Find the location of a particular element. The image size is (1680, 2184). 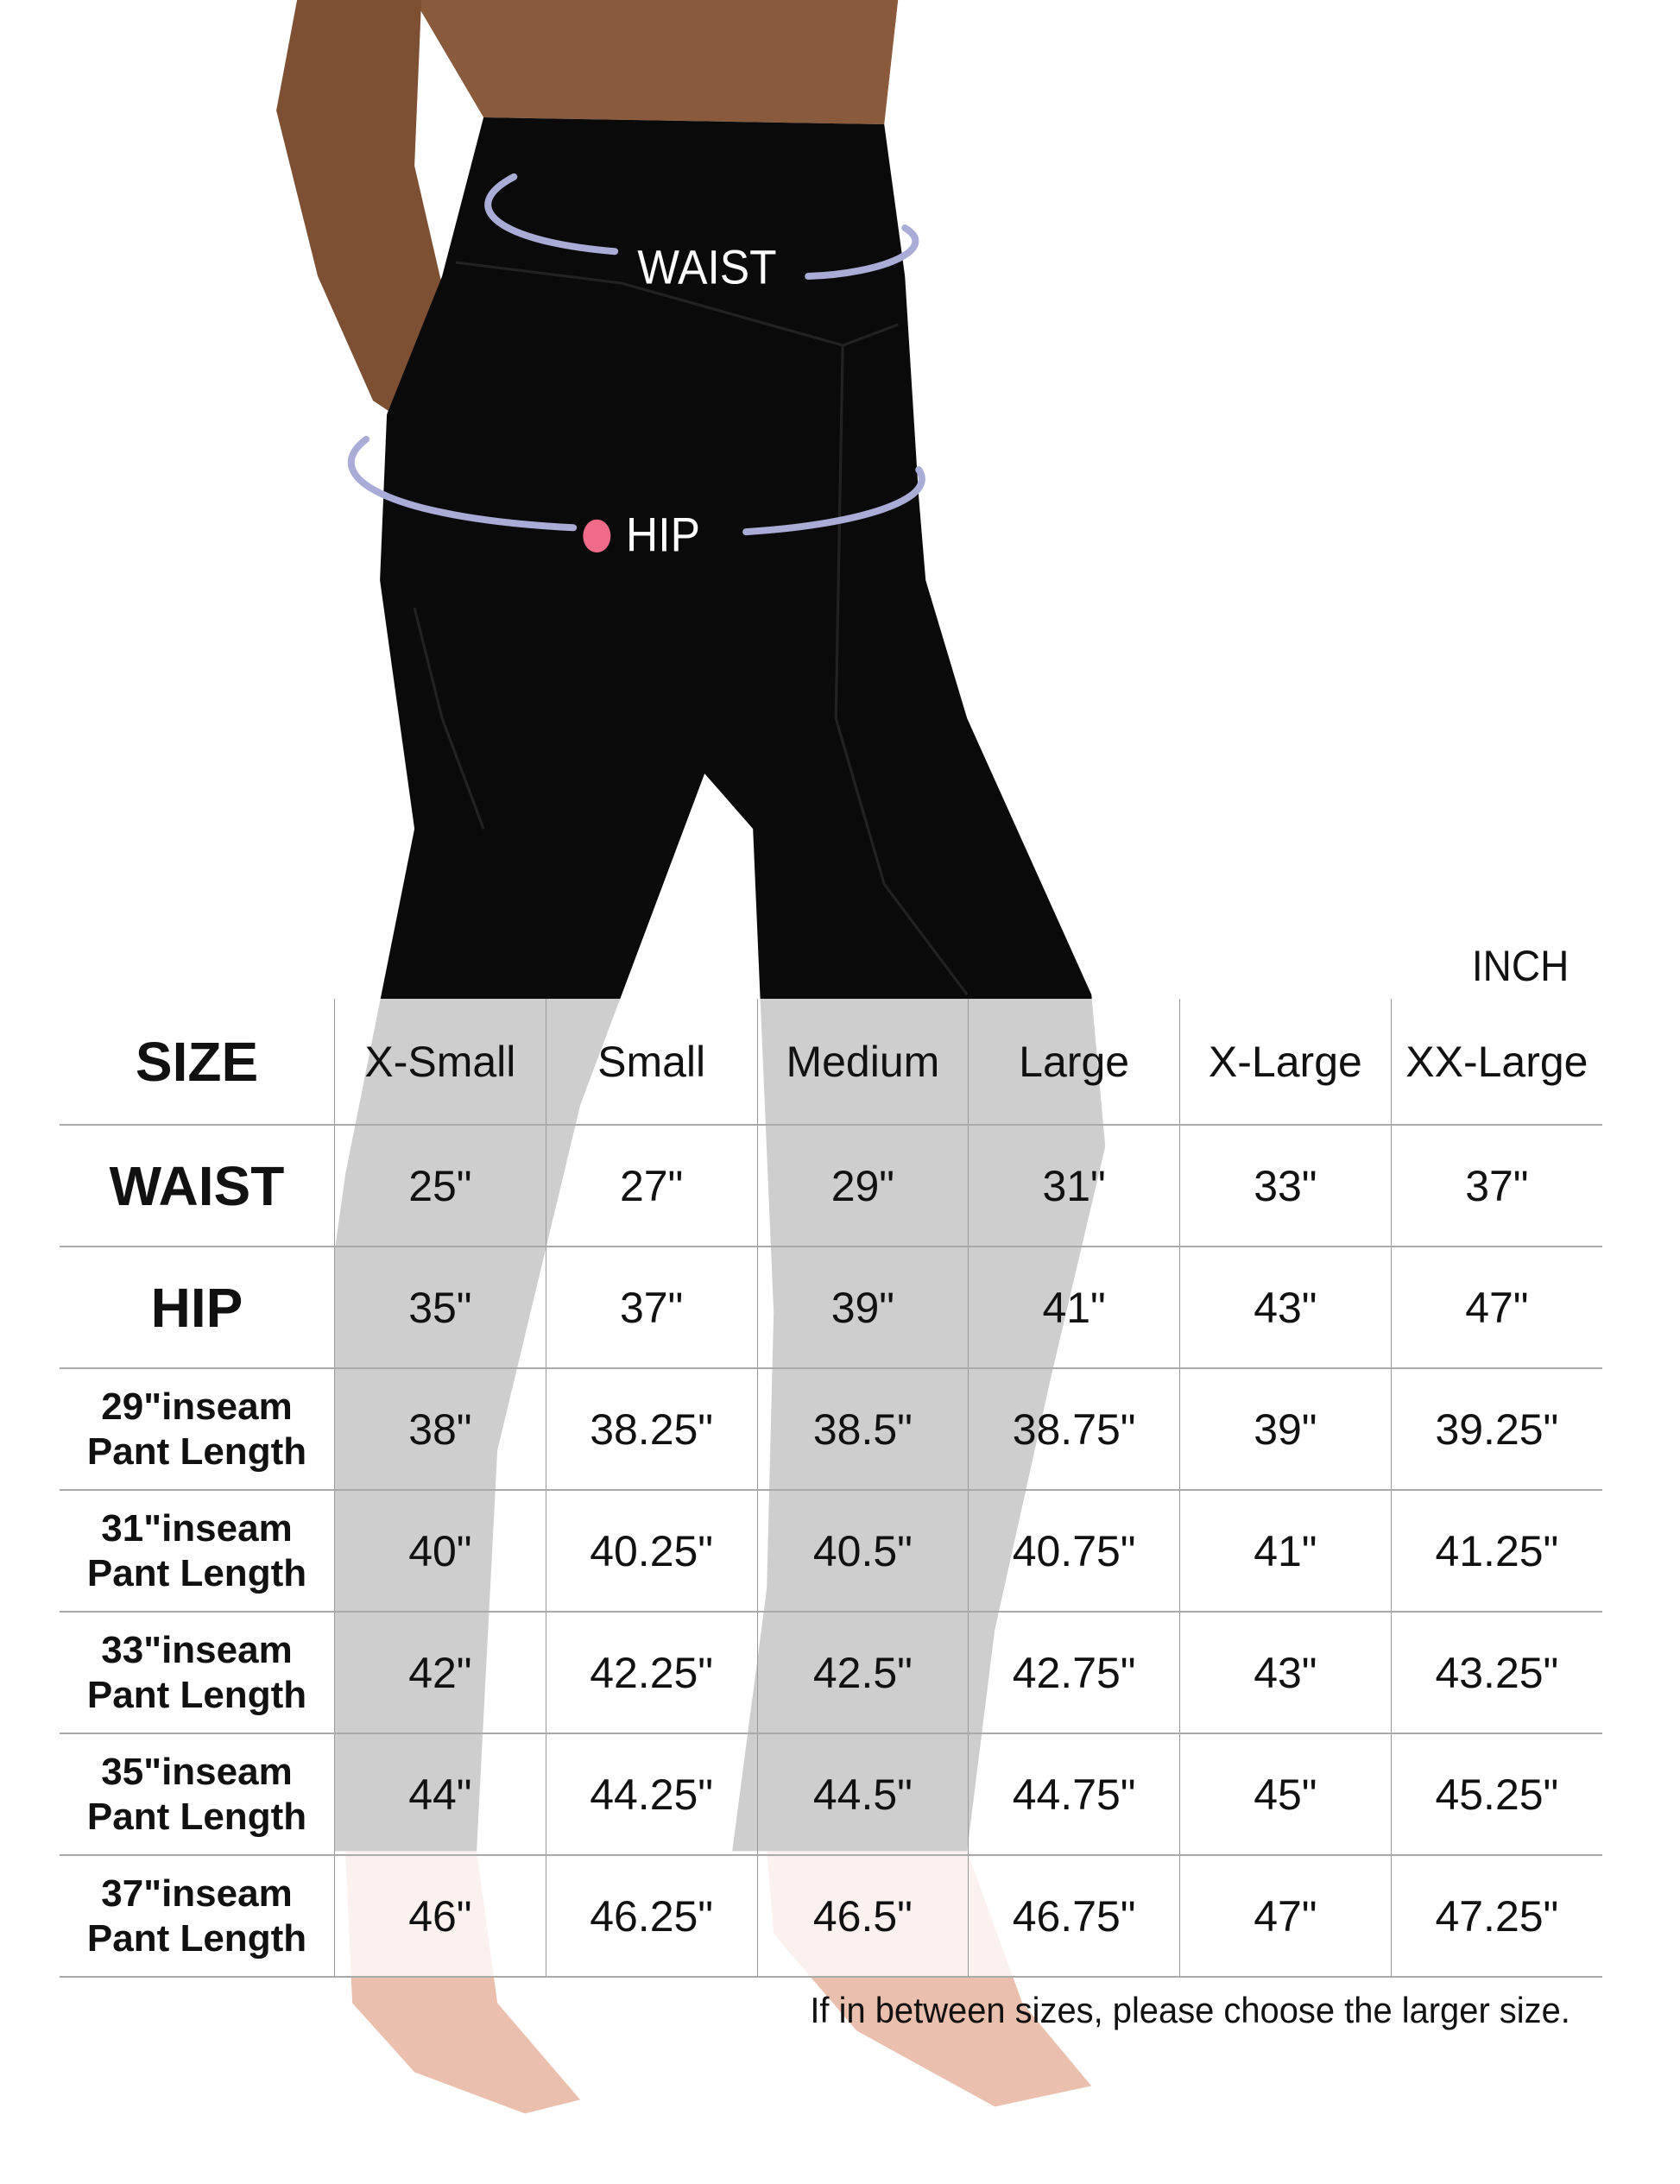

table-cell: 46.5" is located at coordinates (863, 1916).